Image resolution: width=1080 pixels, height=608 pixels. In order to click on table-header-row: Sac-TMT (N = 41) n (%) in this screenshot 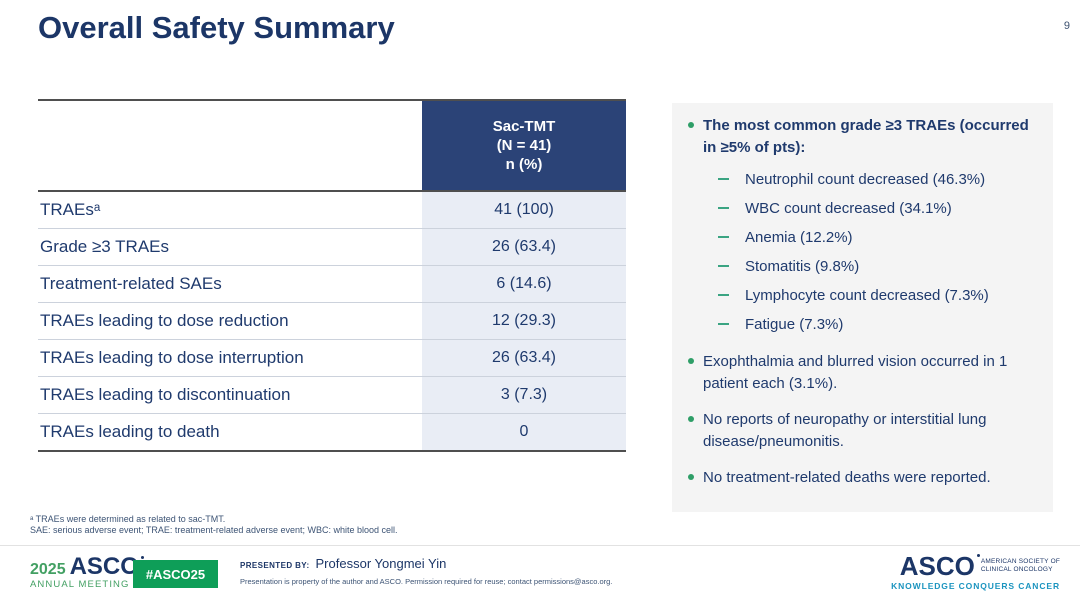, I will do `click(332, 146)`.